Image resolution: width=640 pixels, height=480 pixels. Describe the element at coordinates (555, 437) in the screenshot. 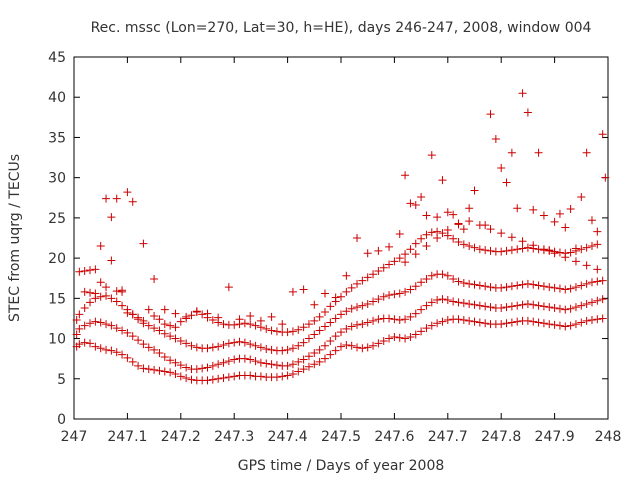

I see `x-tick-label: 247.9` at that location.